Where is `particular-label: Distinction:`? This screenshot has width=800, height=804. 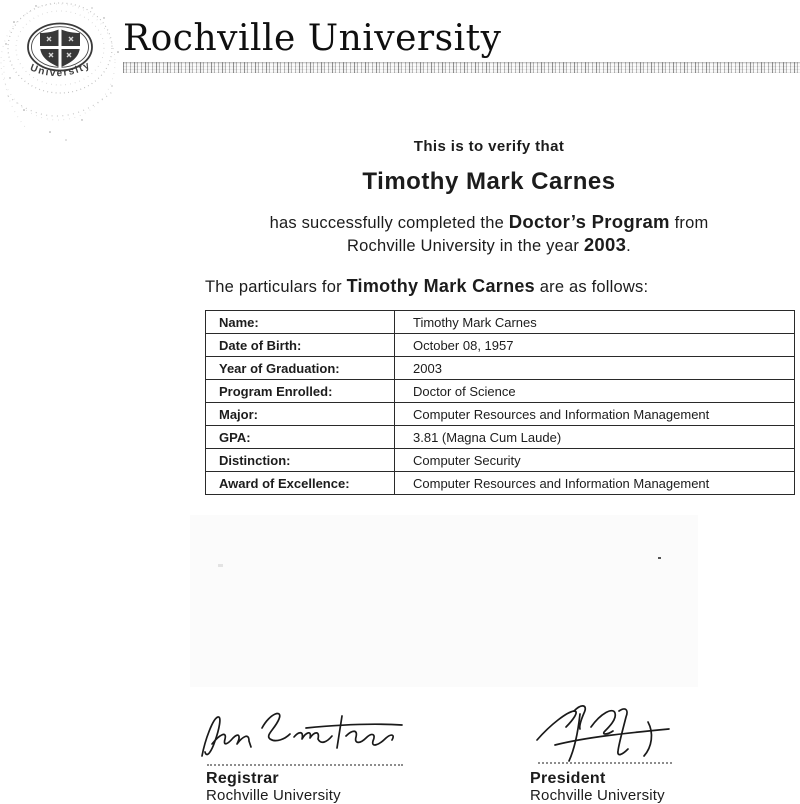 particular-label: Distinction: is located at coordinates (300, 460).